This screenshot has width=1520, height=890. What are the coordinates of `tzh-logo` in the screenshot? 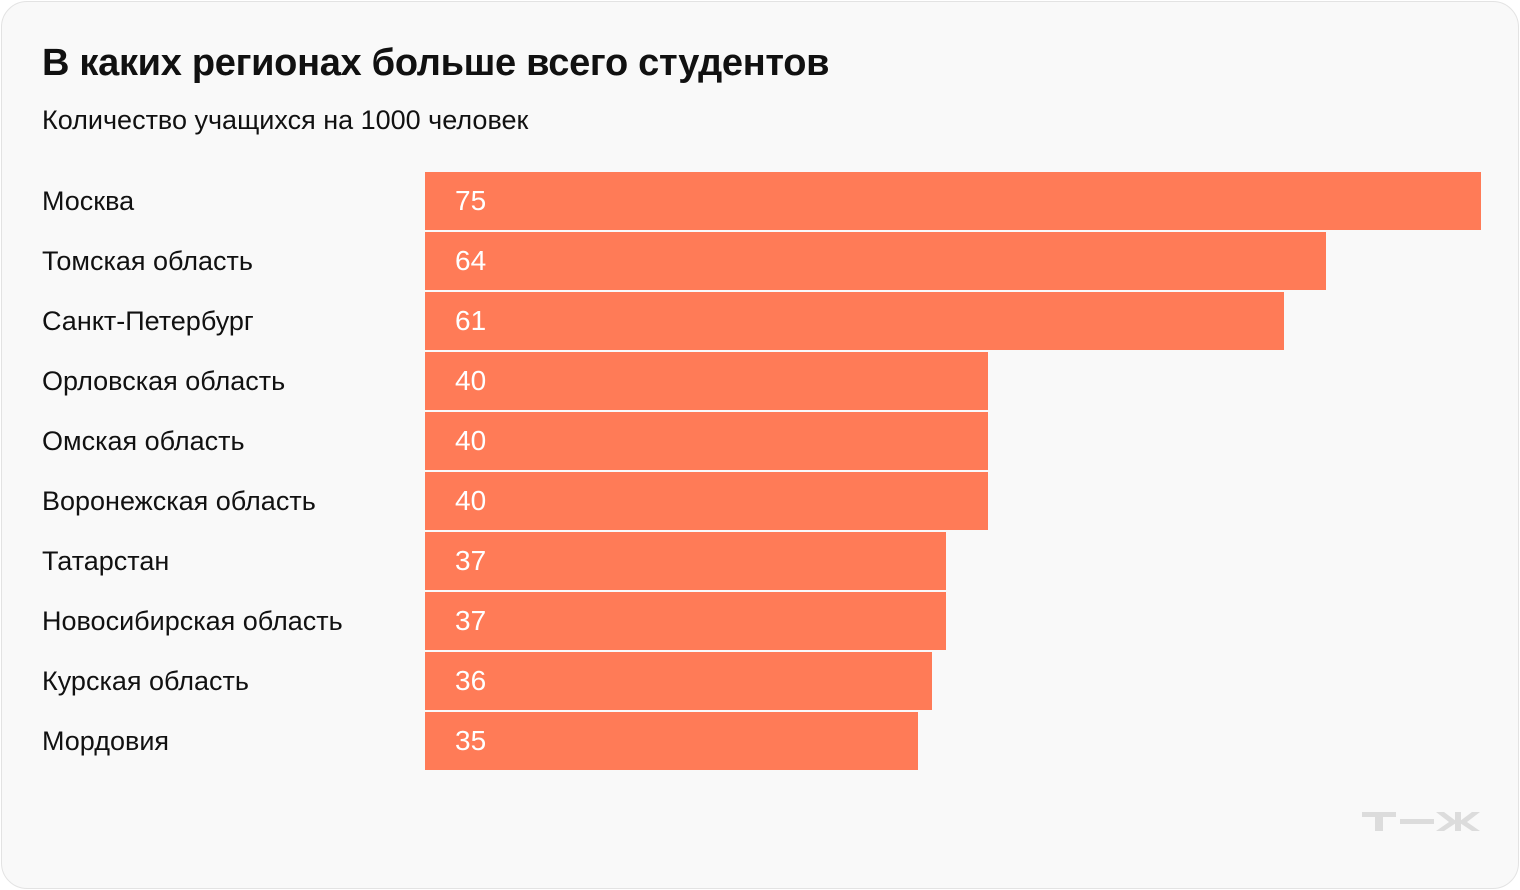 It's located at (1421, 821).